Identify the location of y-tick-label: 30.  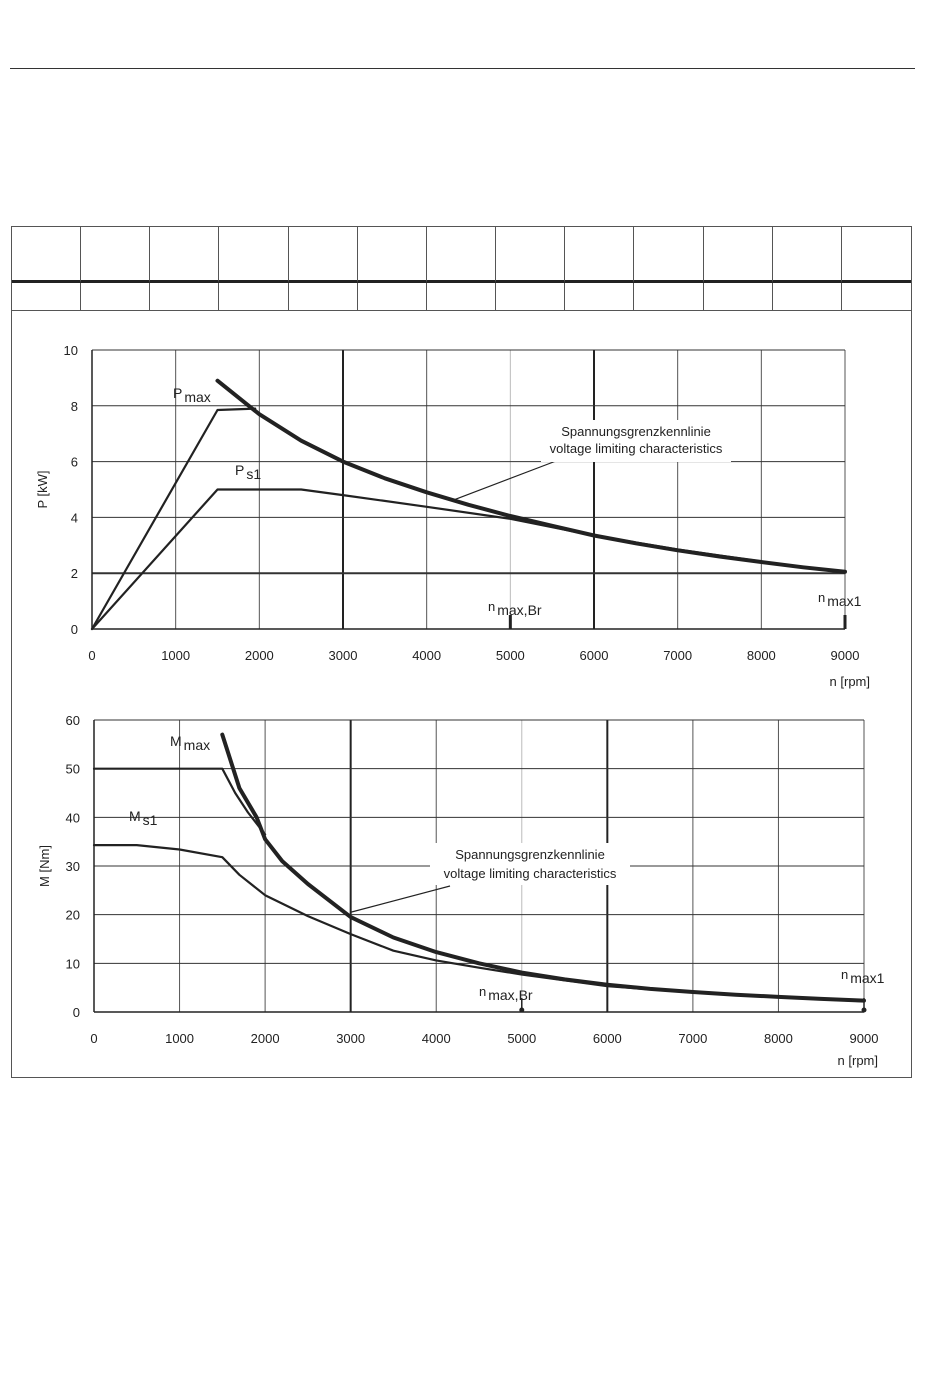
(73, 866).